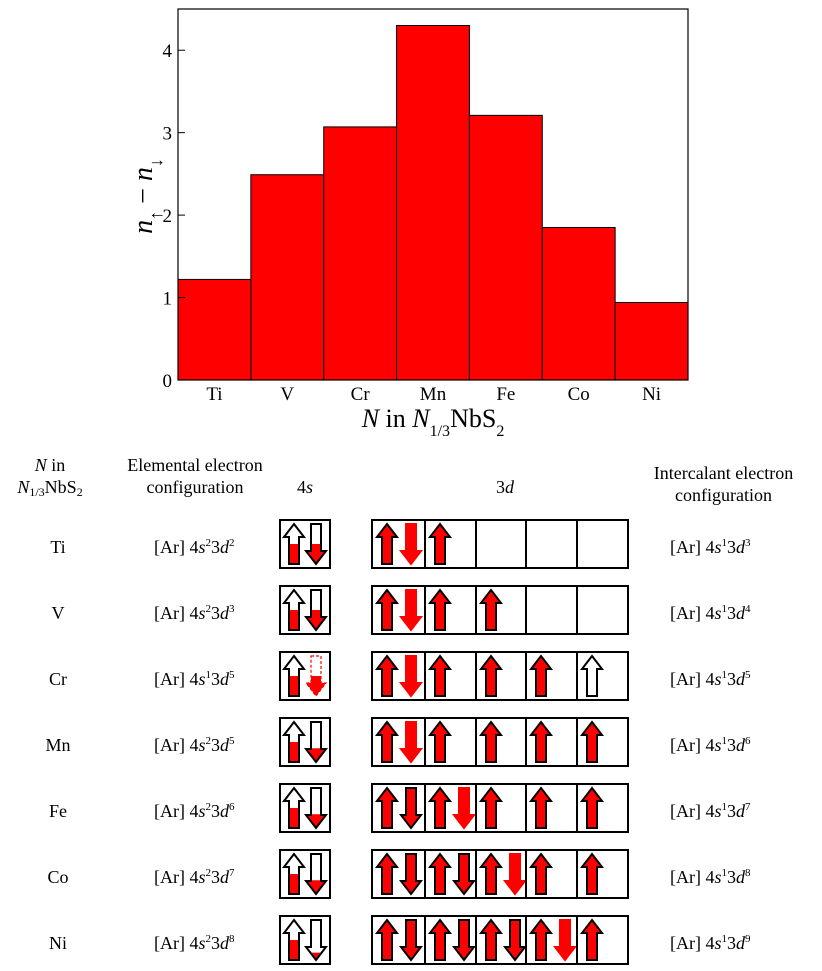  I want to click on orbital-3d-ni, so click(500, 940).